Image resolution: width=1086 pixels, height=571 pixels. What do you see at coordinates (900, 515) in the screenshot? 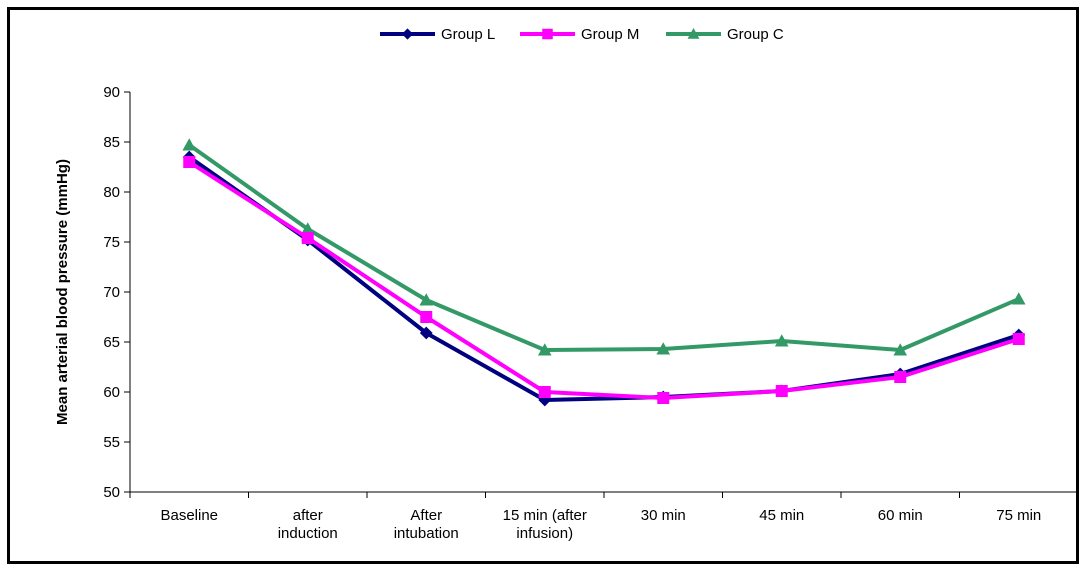
I see `x-tick-label: 60 min` at bounding box center [900, 515].